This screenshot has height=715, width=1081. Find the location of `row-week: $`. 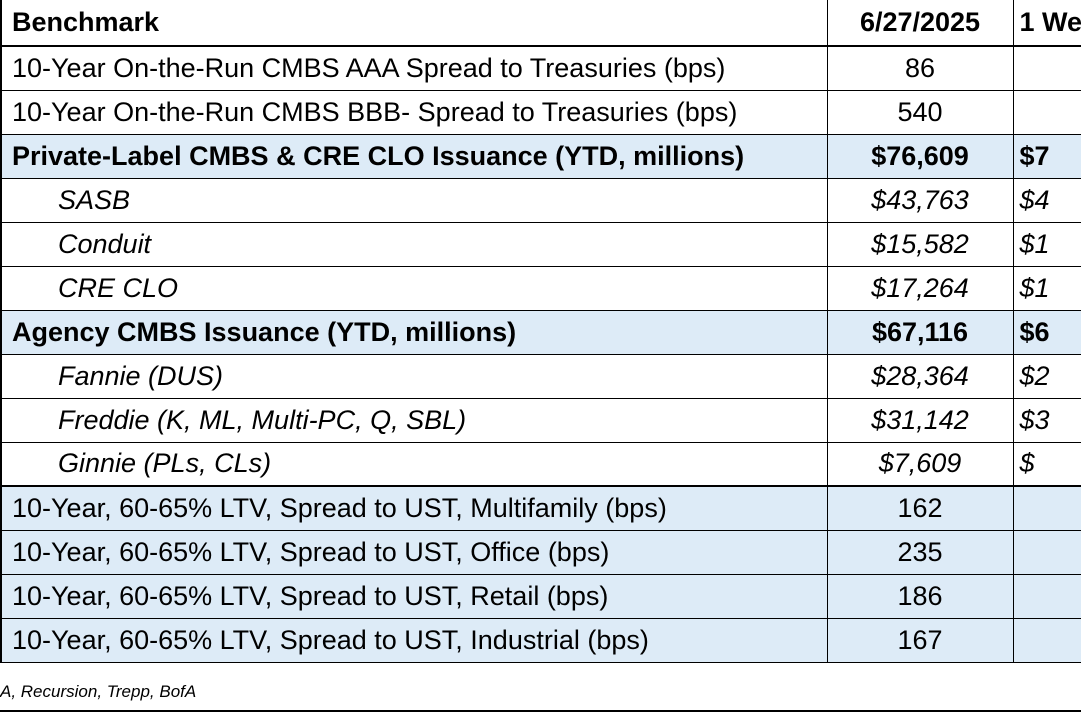

row-week: $ is located at coordinates (1047, 464).